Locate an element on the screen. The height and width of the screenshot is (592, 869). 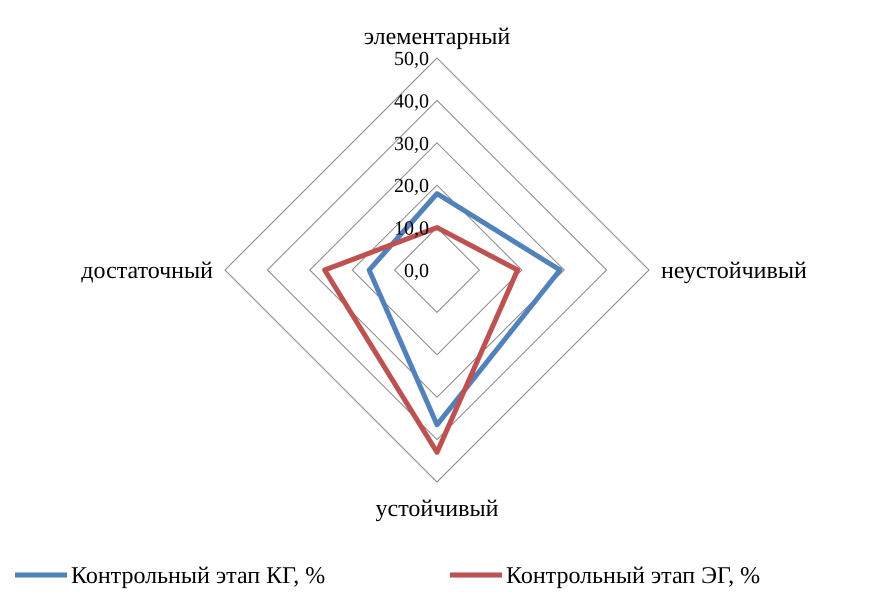
spoke-label: элементарный is located at coordinates (437, 37).